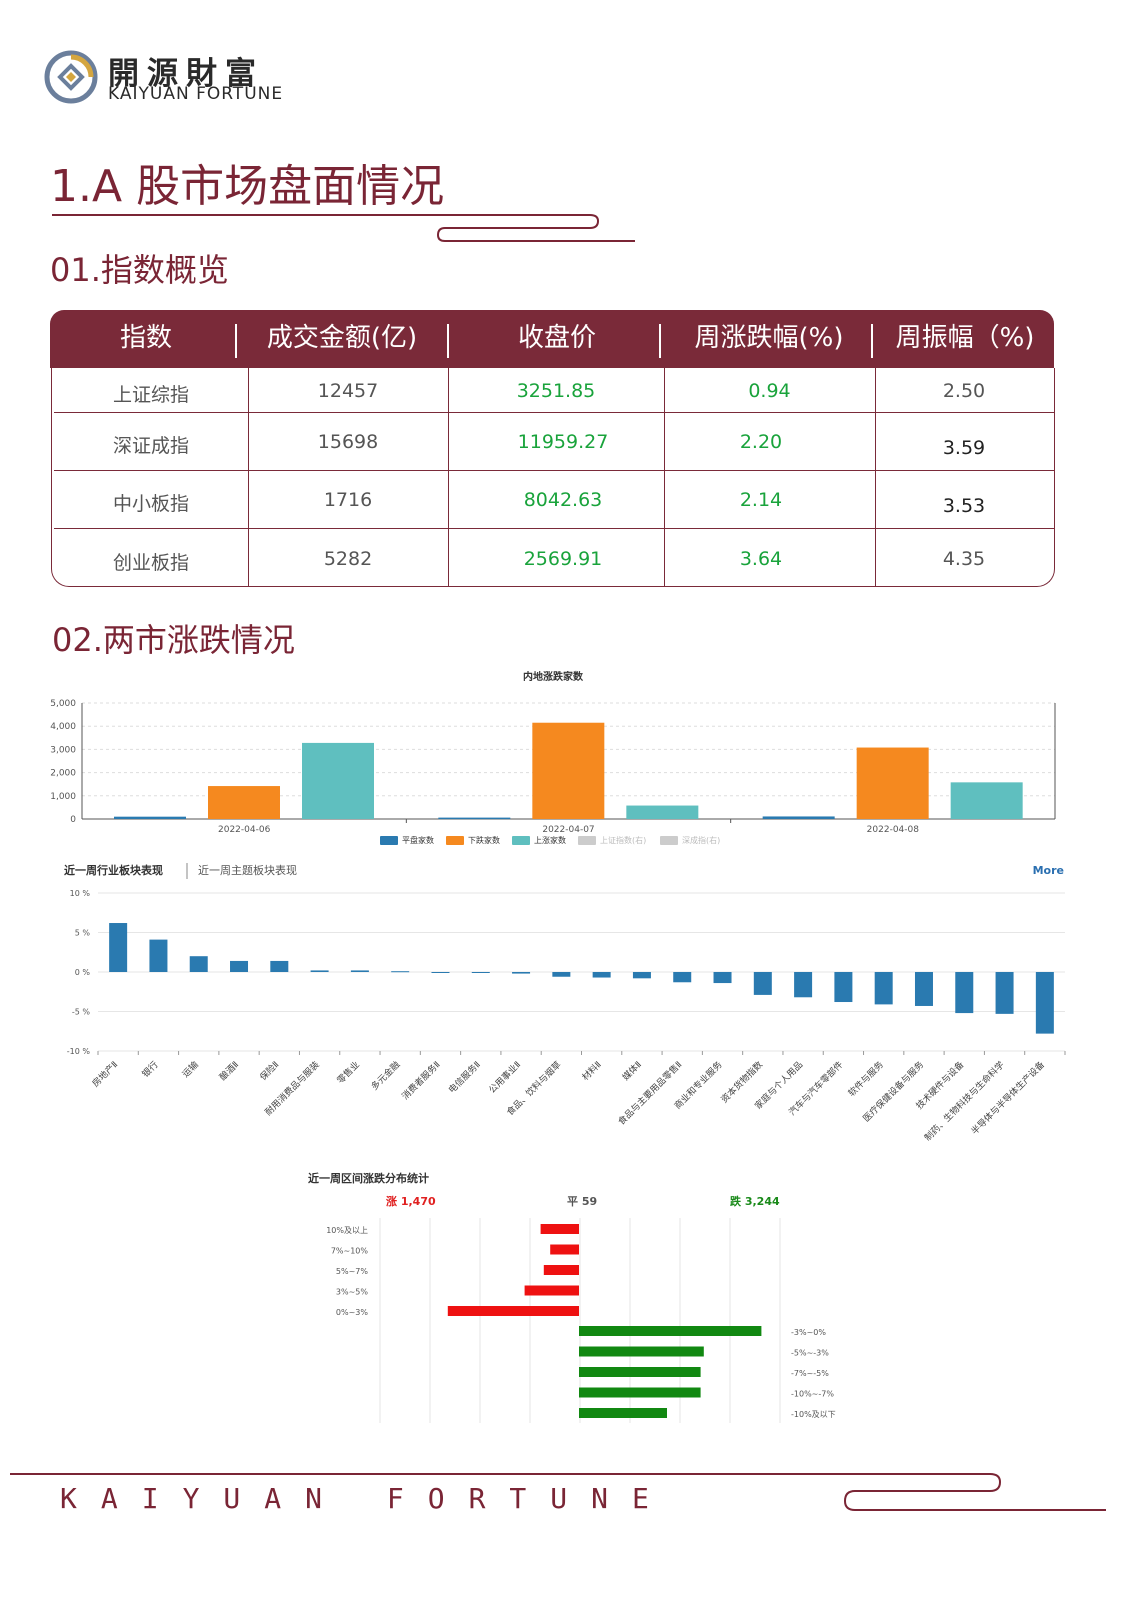 The width and height of the screenshot is (1130, 1600). Describe the element at coordinates (347, 1230) in the screenshot. I see `up-category-label: 10%及以上` at that location.